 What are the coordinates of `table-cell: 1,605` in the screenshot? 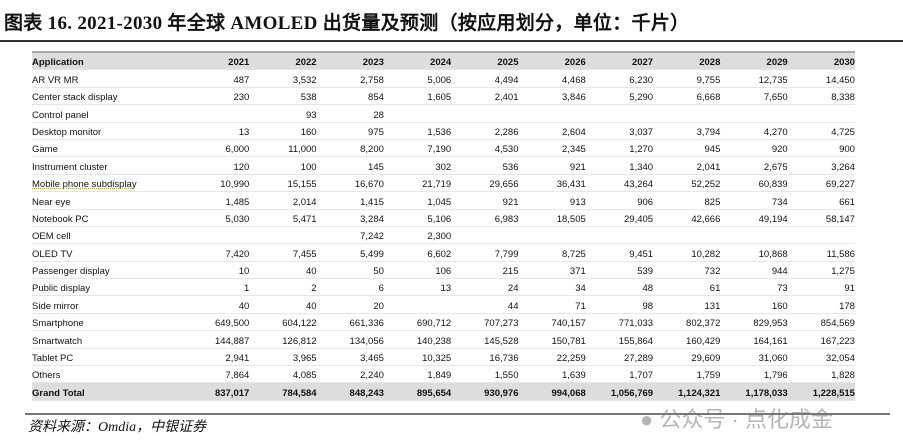 It's located at (417, 96).